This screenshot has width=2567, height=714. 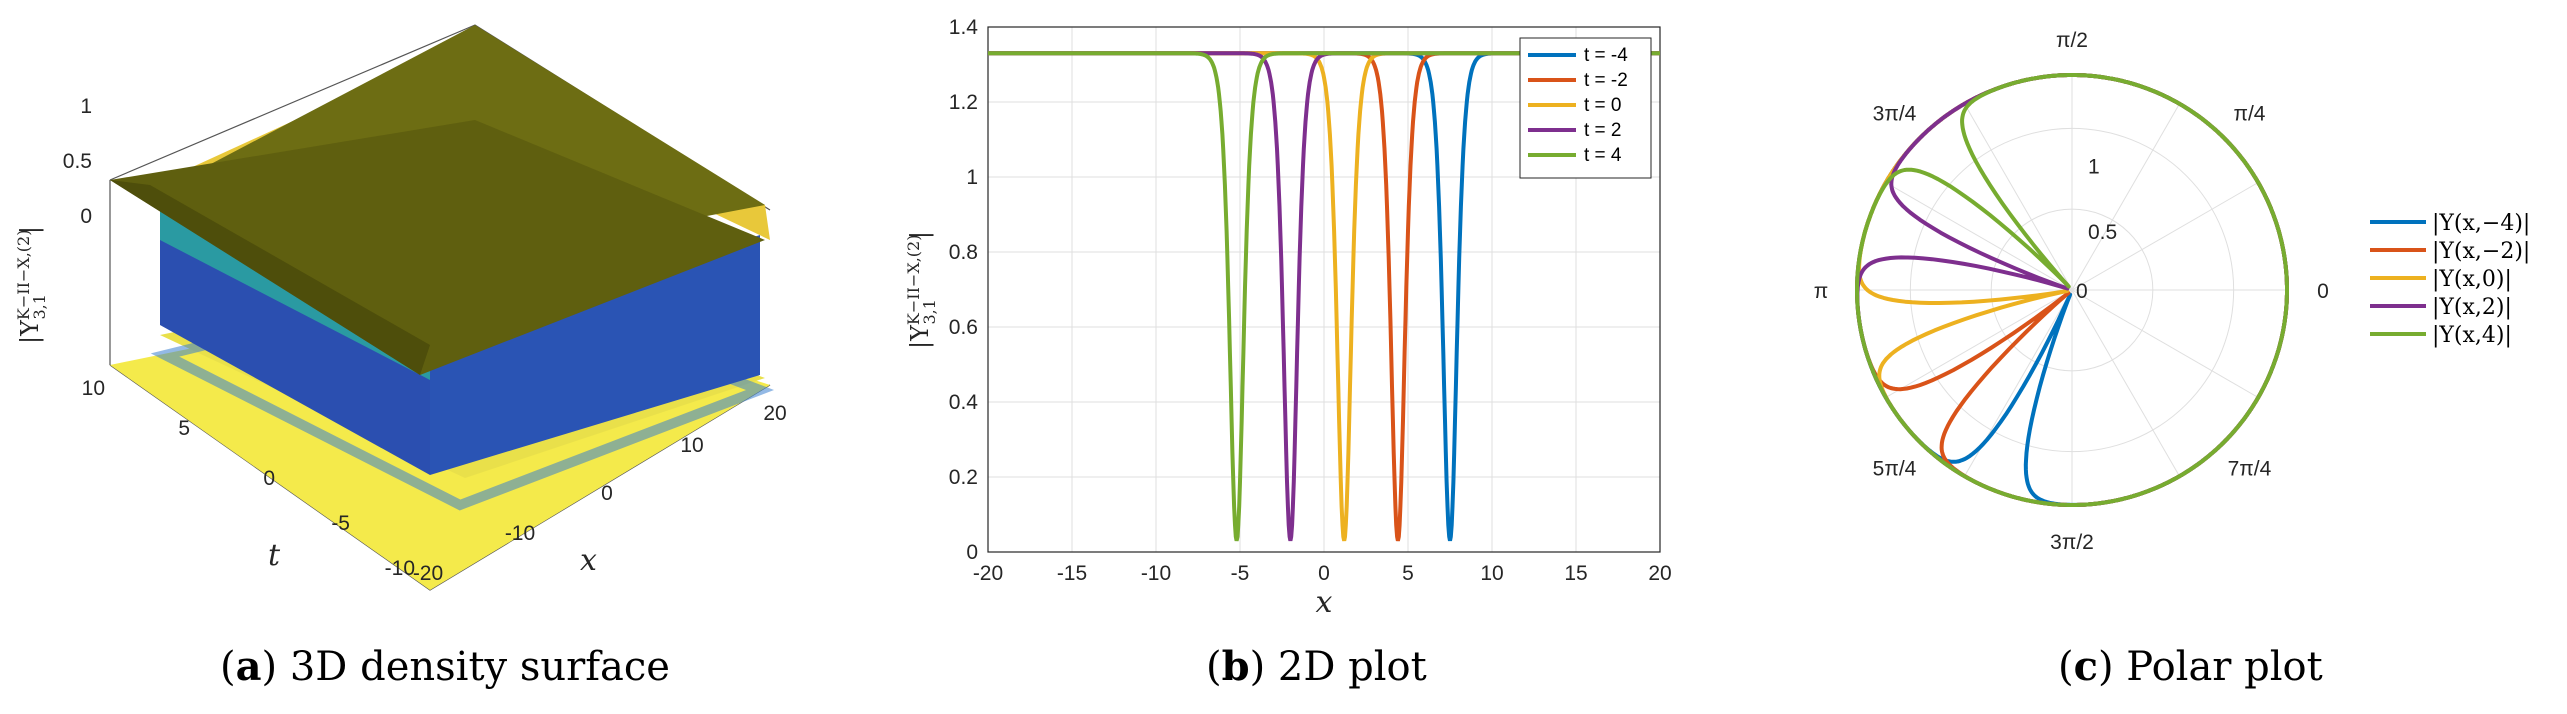 What do you see at coordinates (2249, 114) in the screenshot?
I see `polar-theta-label: π/4` at bounding box center [2249, 114].